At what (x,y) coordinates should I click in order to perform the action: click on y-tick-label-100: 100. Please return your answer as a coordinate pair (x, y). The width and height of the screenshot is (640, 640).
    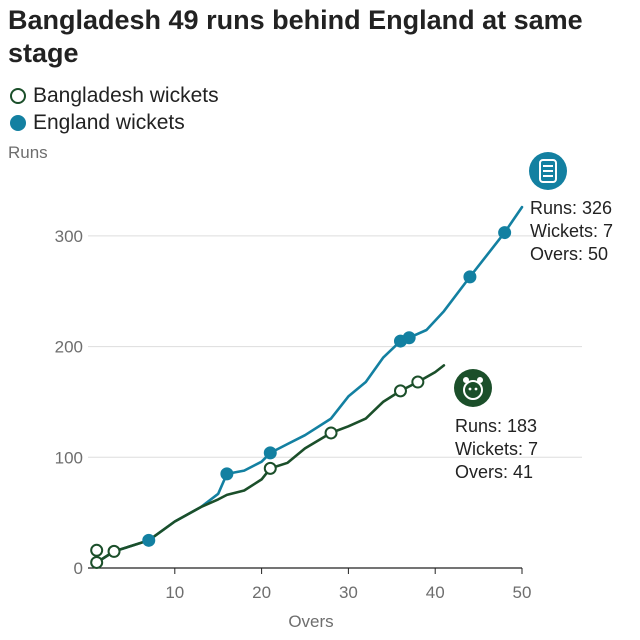
    Looking at the image, I should click on (69, 457).